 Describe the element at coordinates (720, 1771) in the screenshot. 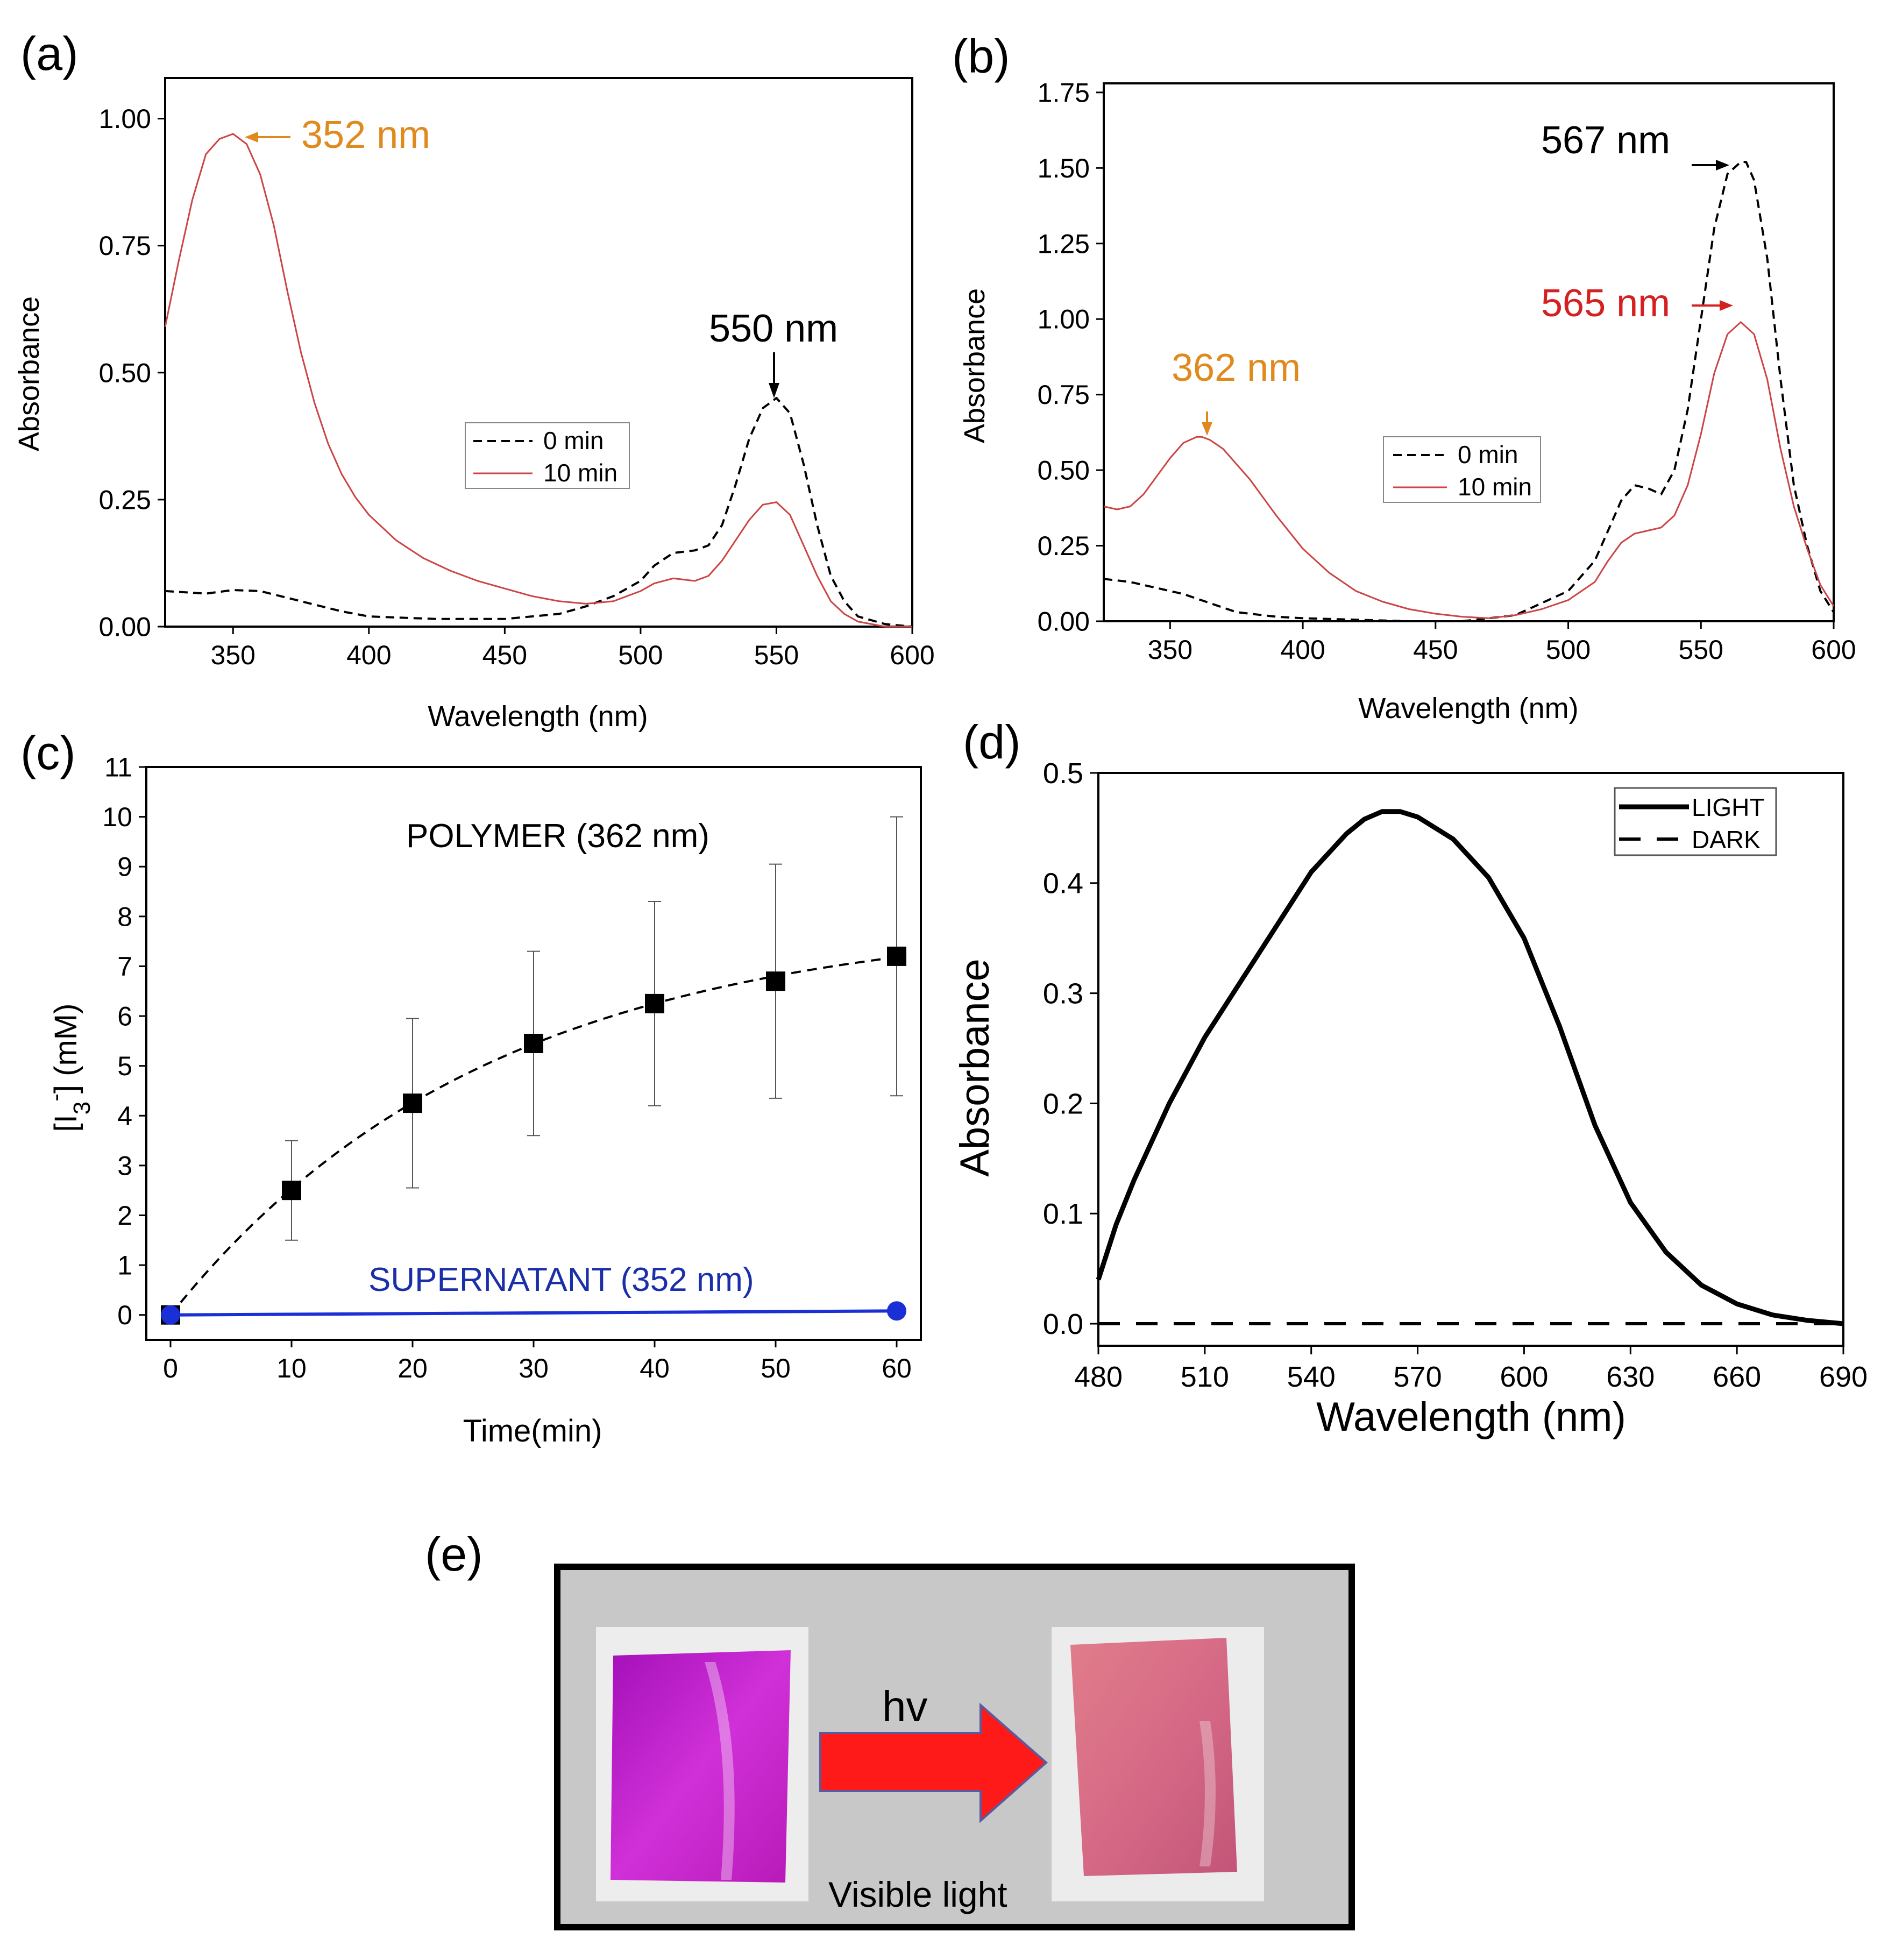

I see `film-before-glare` at that location.